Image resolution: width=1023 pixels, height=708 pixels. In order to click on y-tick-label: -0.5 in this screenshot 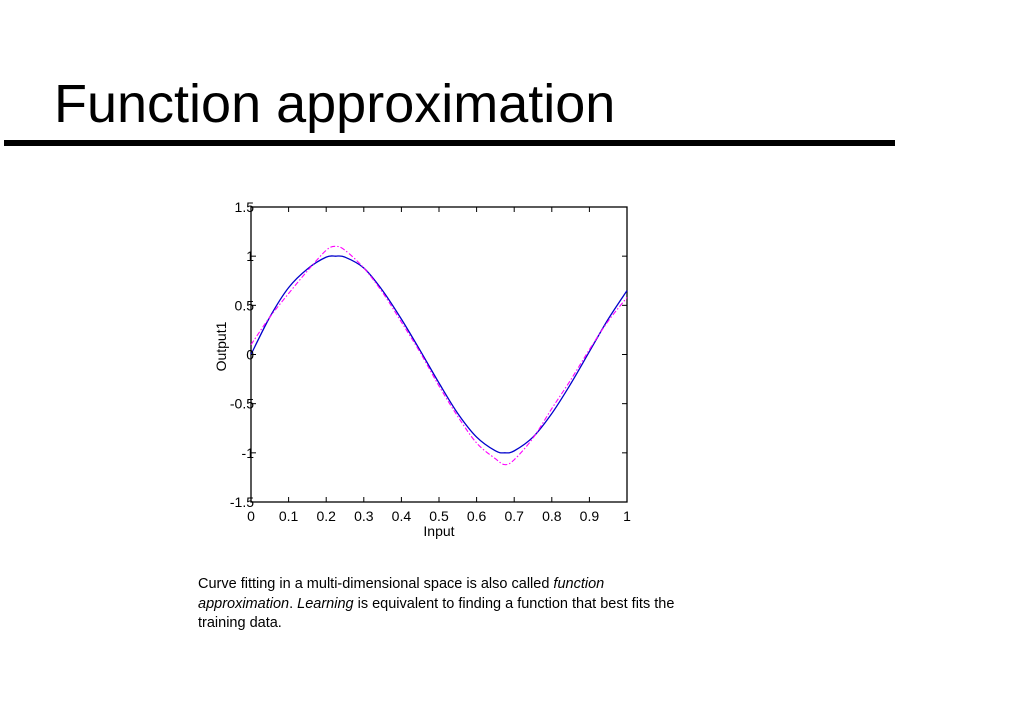, I will do `click(242, 404)`.